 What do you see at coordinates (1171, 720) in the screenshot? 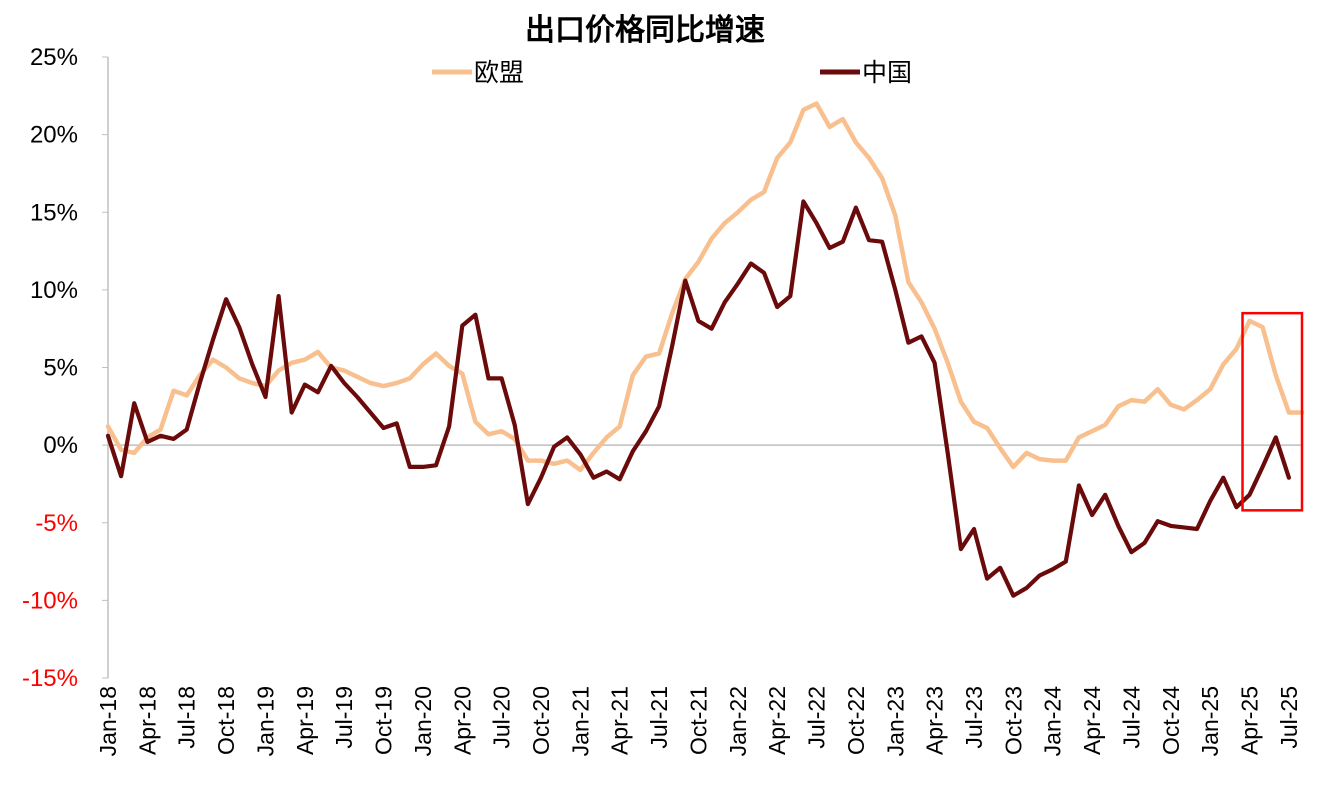
I see `x-tick-label: Oct-24` at bounding box center [1171, 720].